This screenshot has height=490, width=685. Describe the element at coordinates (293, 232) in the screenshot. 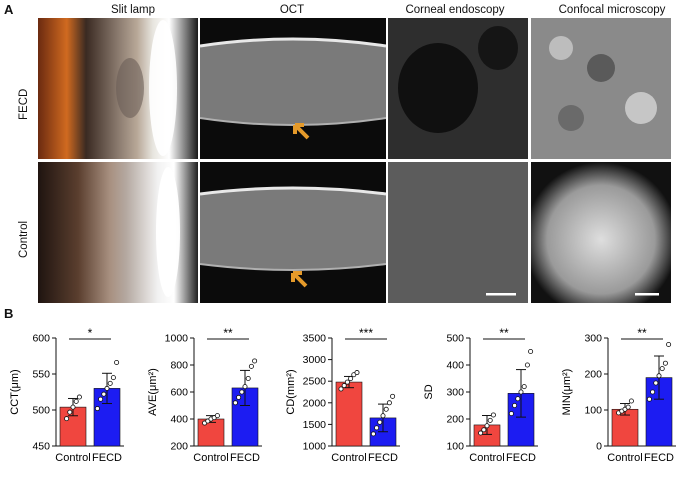

I see `oct-control-image` at that location.